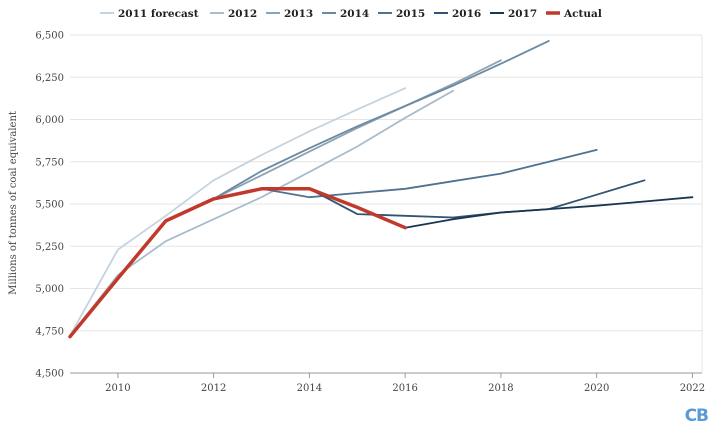  Describe the element at coordinates (582, 14) in the screenshot. I see `legend-label: Actual` at that location.